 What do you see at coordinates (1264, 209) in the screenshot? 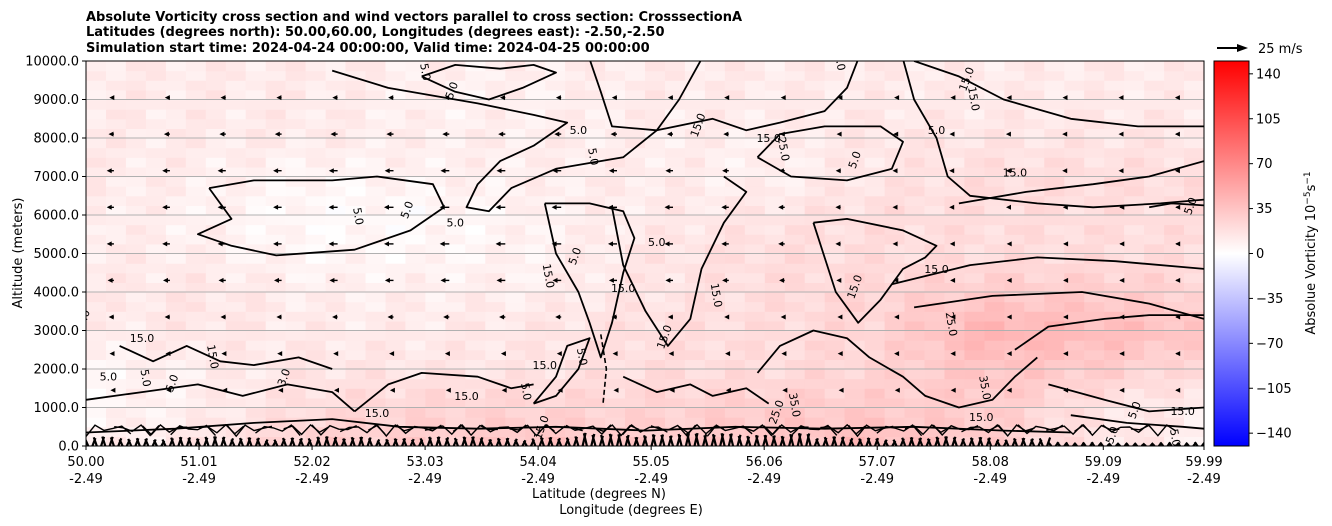
I see `colorbar-tick-label: 35` at bounding box center [1264, 209].